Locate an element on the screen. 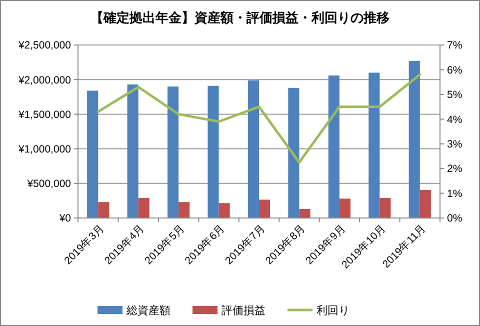  y2-tick-label: 6% is located at coordinates (454, 70).